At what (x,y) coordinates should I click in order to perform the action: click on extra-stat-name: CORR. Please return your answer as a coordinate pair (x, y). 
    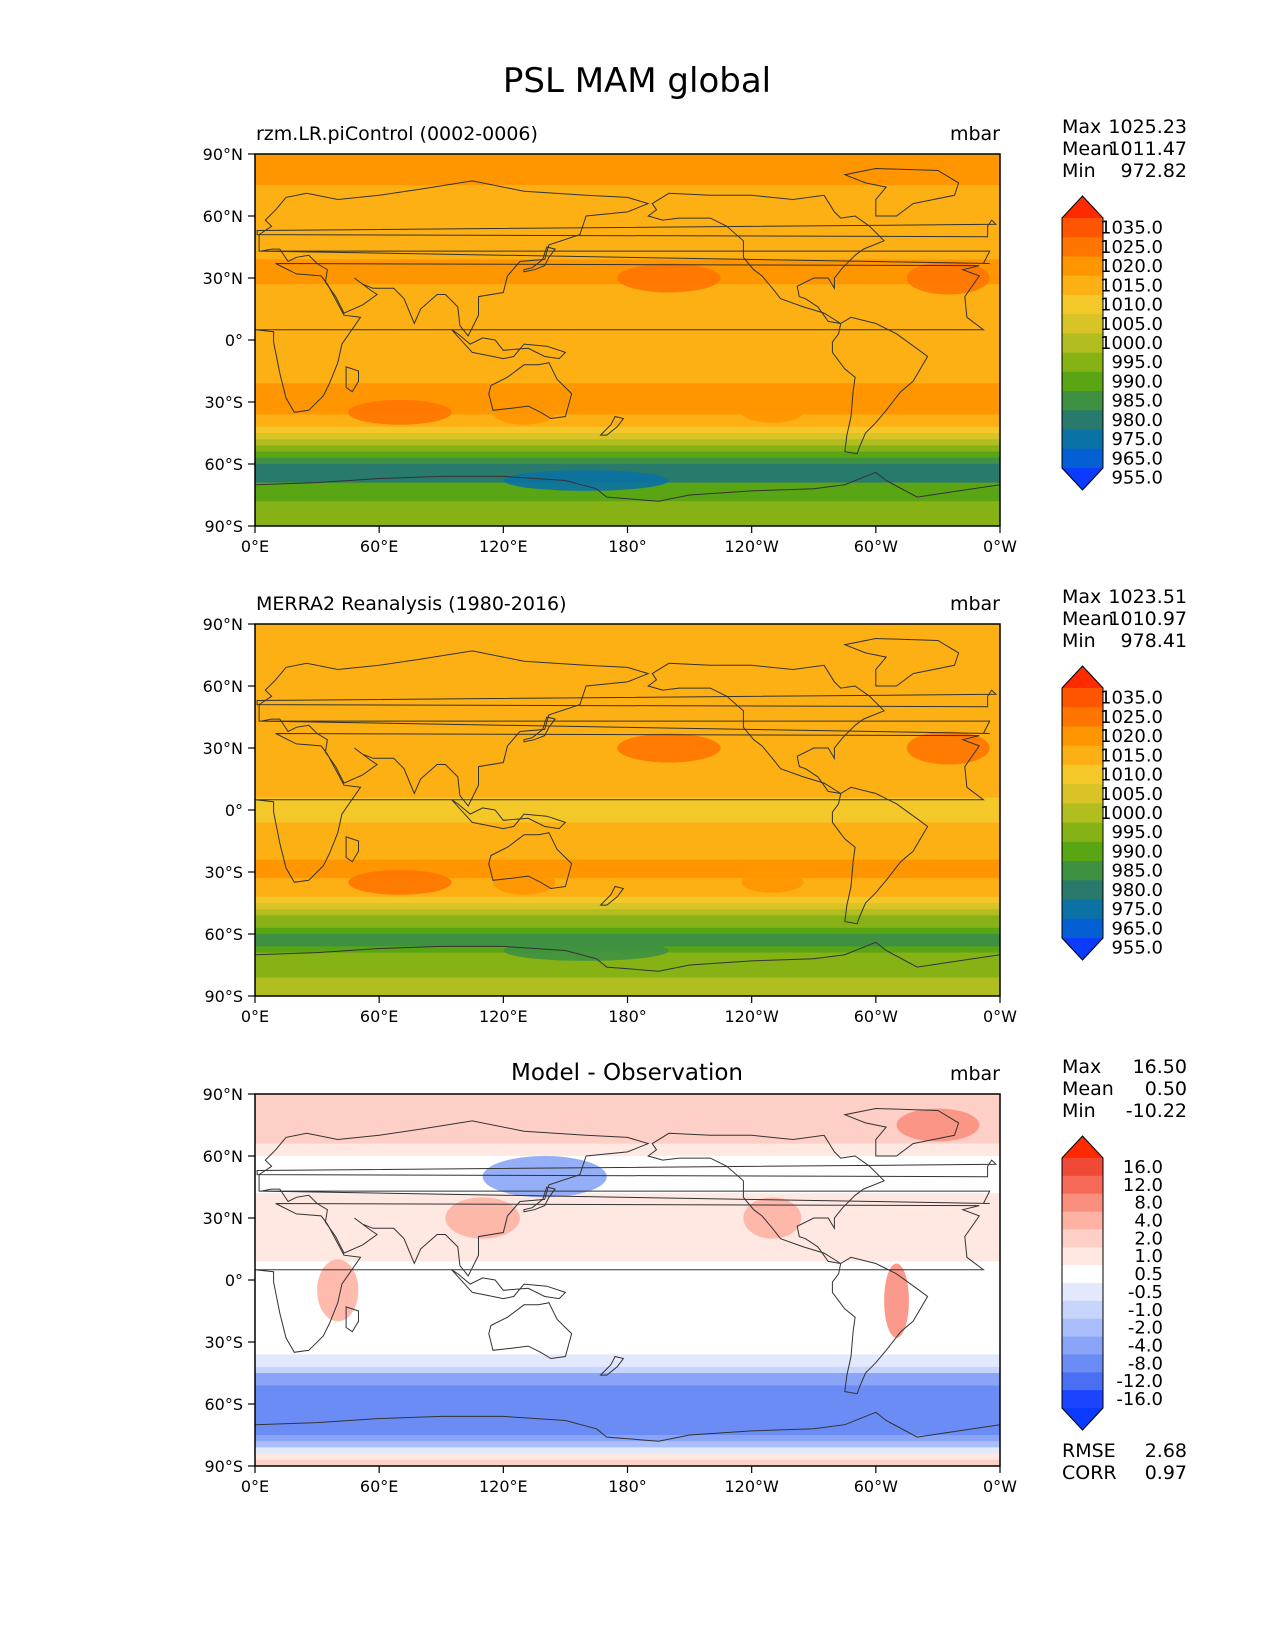
    Looking at the image, I should click on (1089, 1473).